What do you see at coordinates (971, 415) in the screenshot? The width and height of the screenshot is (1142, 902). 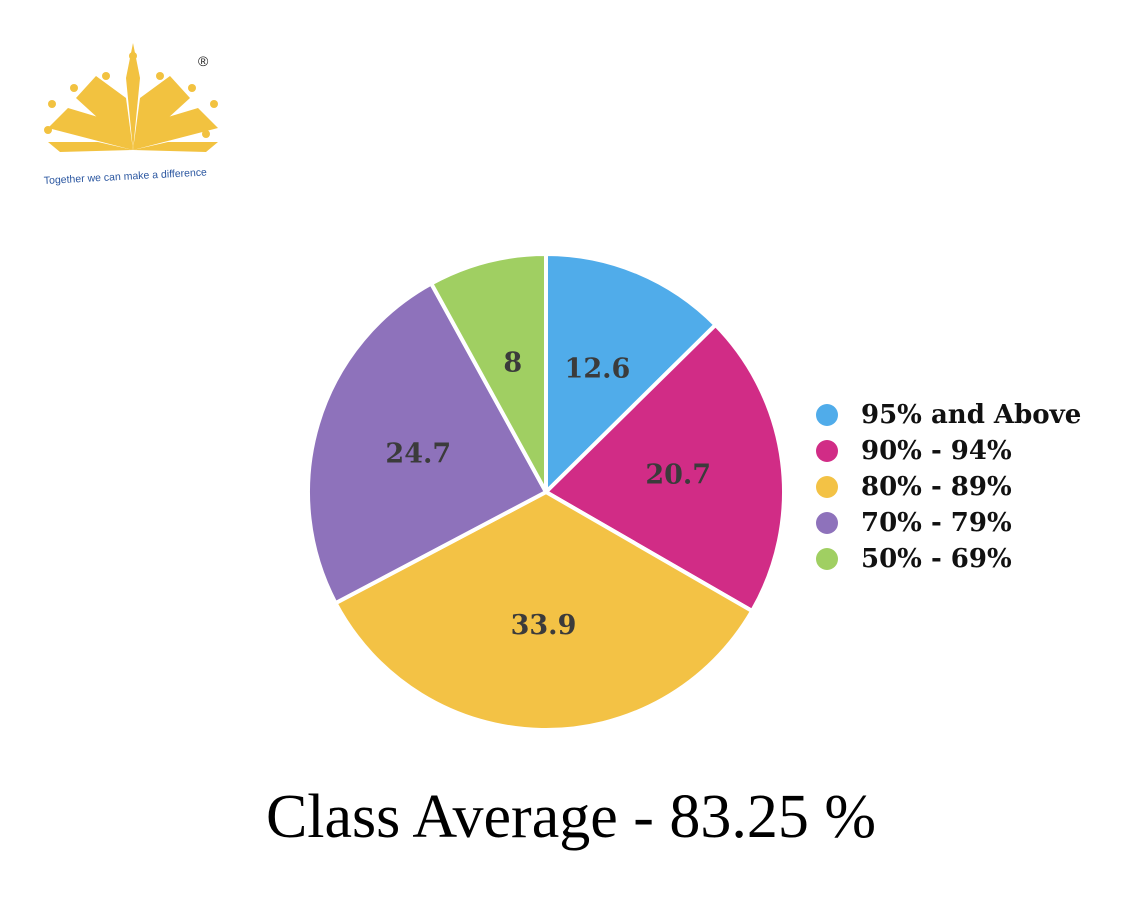 I see `legend-label: 95% and Above` at bounding box center [971, 415].